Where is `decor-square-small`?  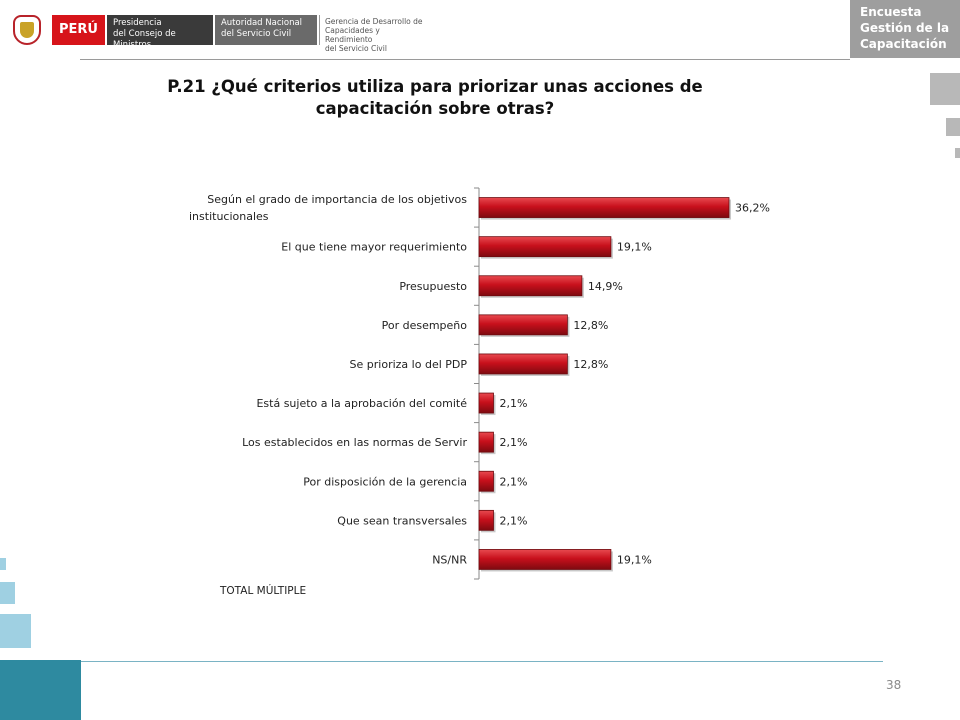 decor-square-small is located at coordinates (957, 153).